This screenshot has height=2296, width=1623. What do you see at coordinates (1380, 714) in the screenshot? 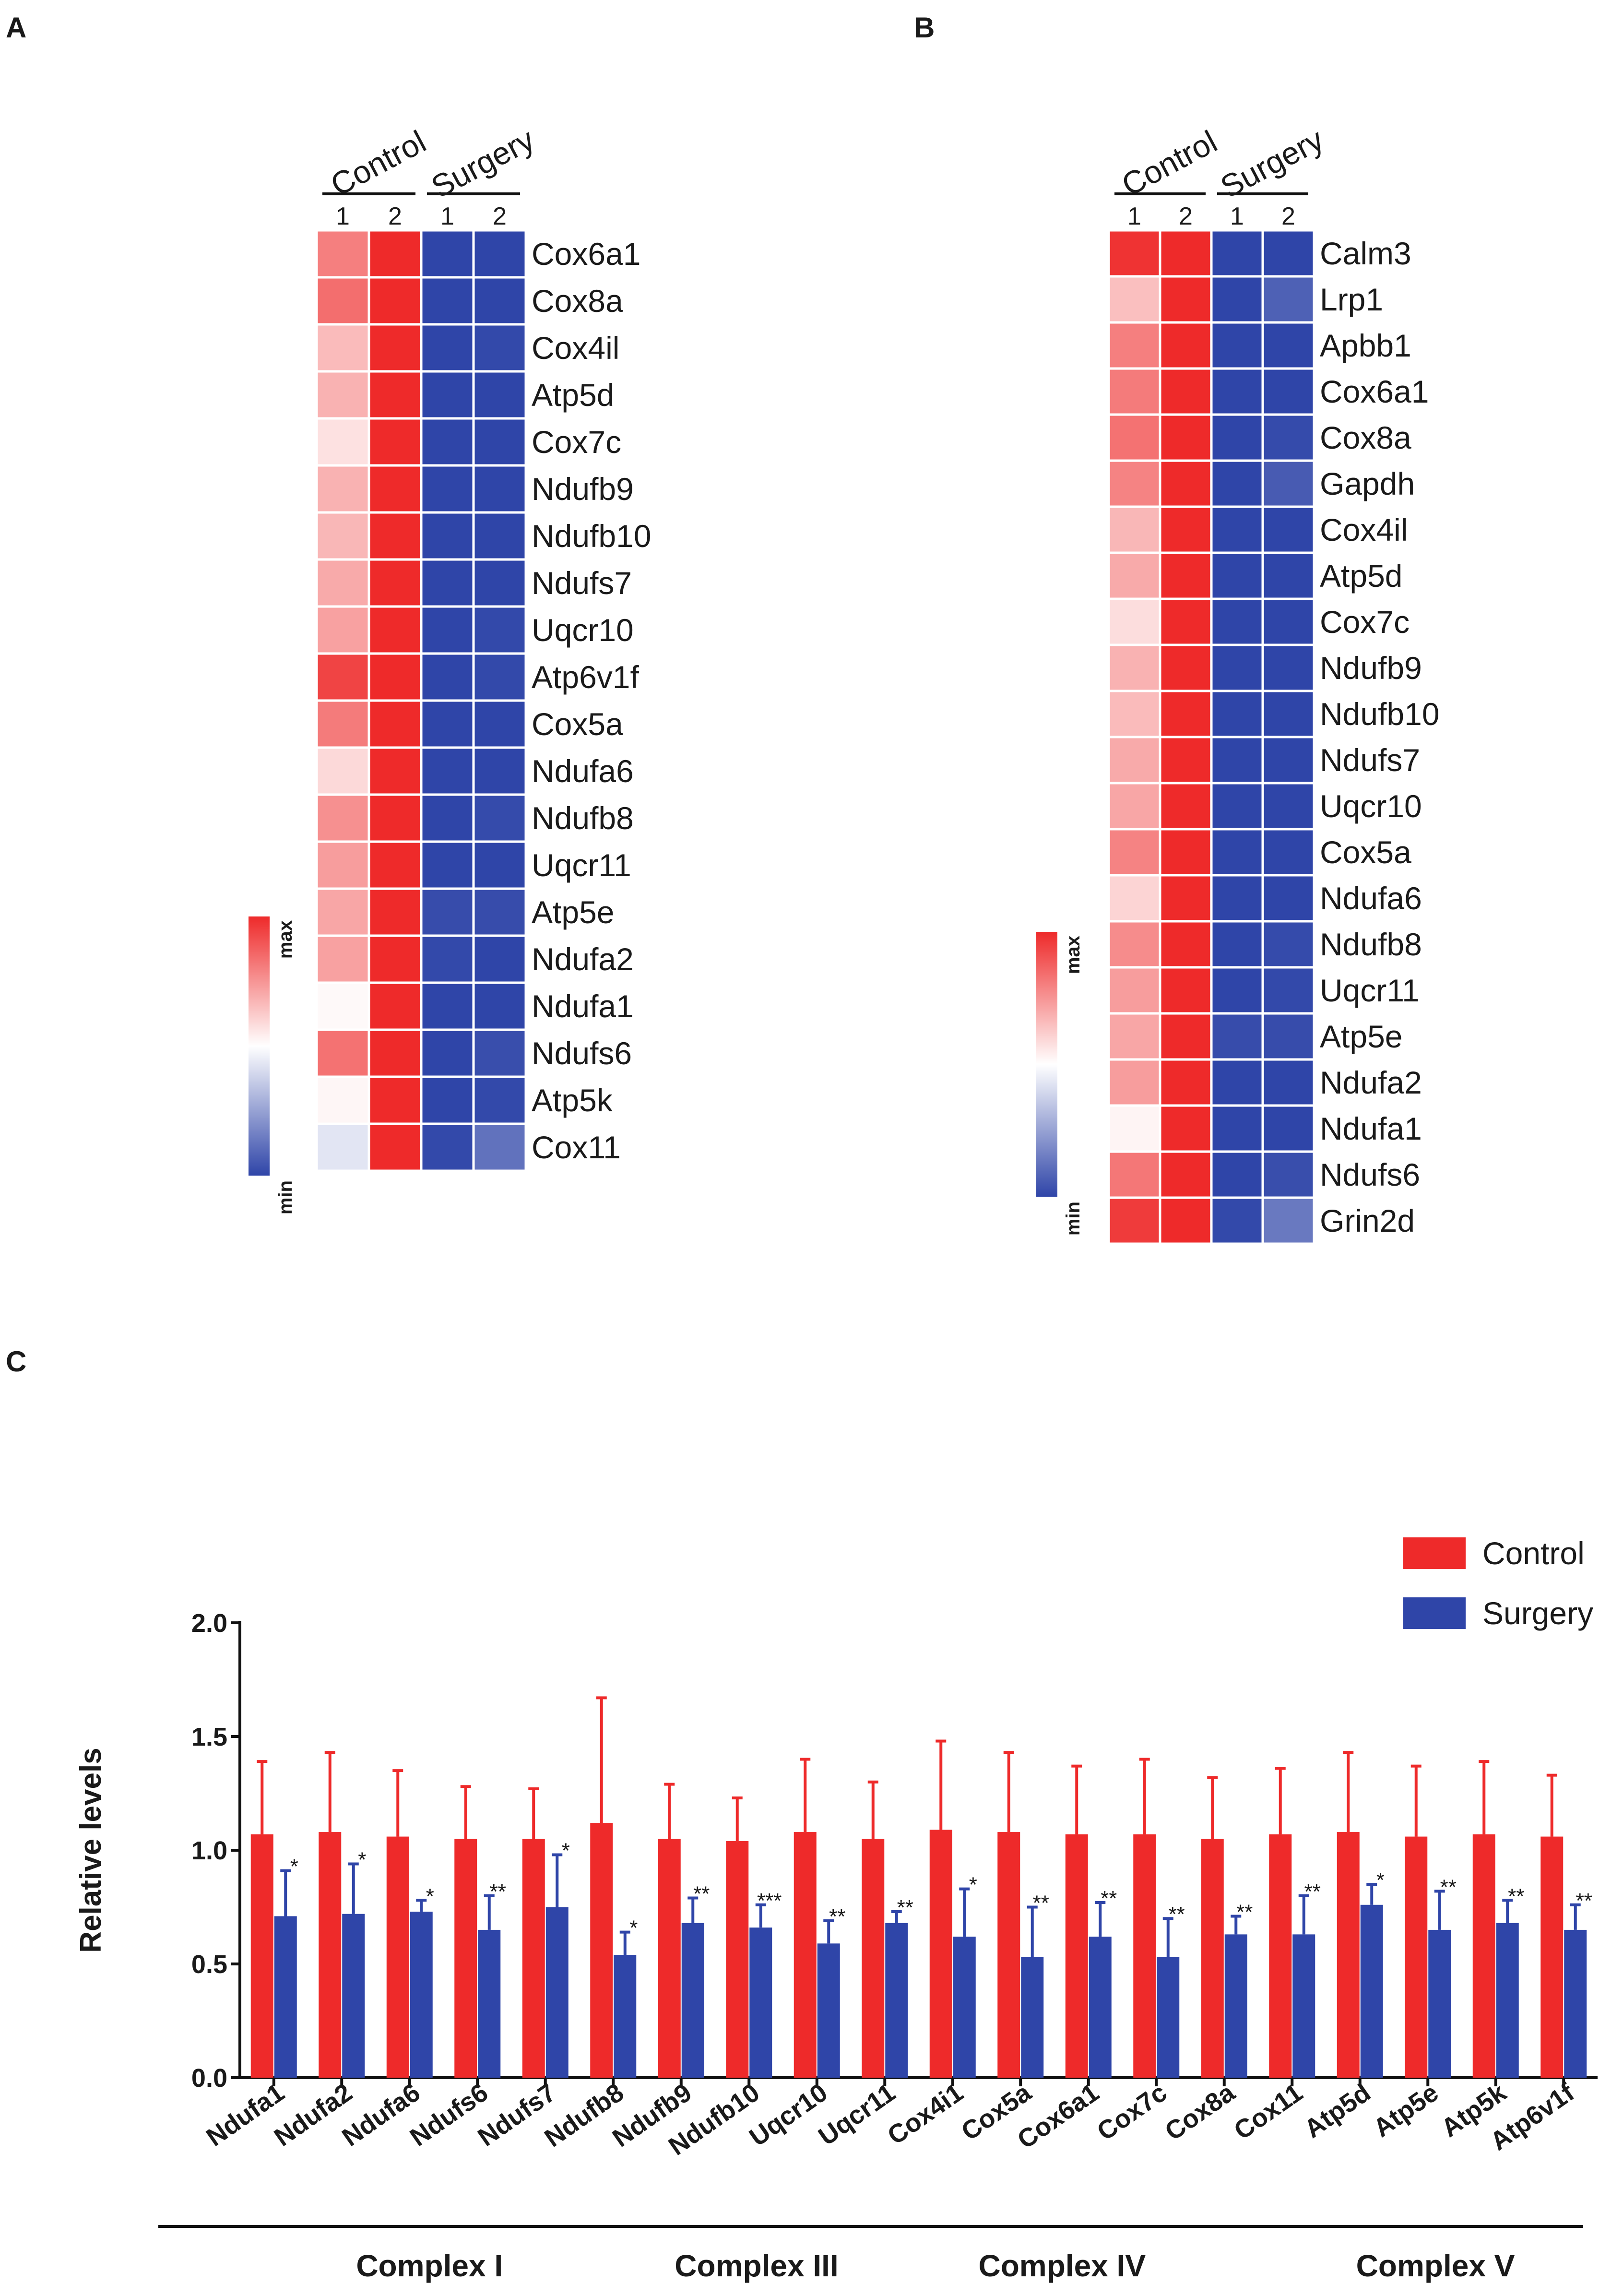
I see `gene-label: Ndufb10` at bounding box center [1380, 714].